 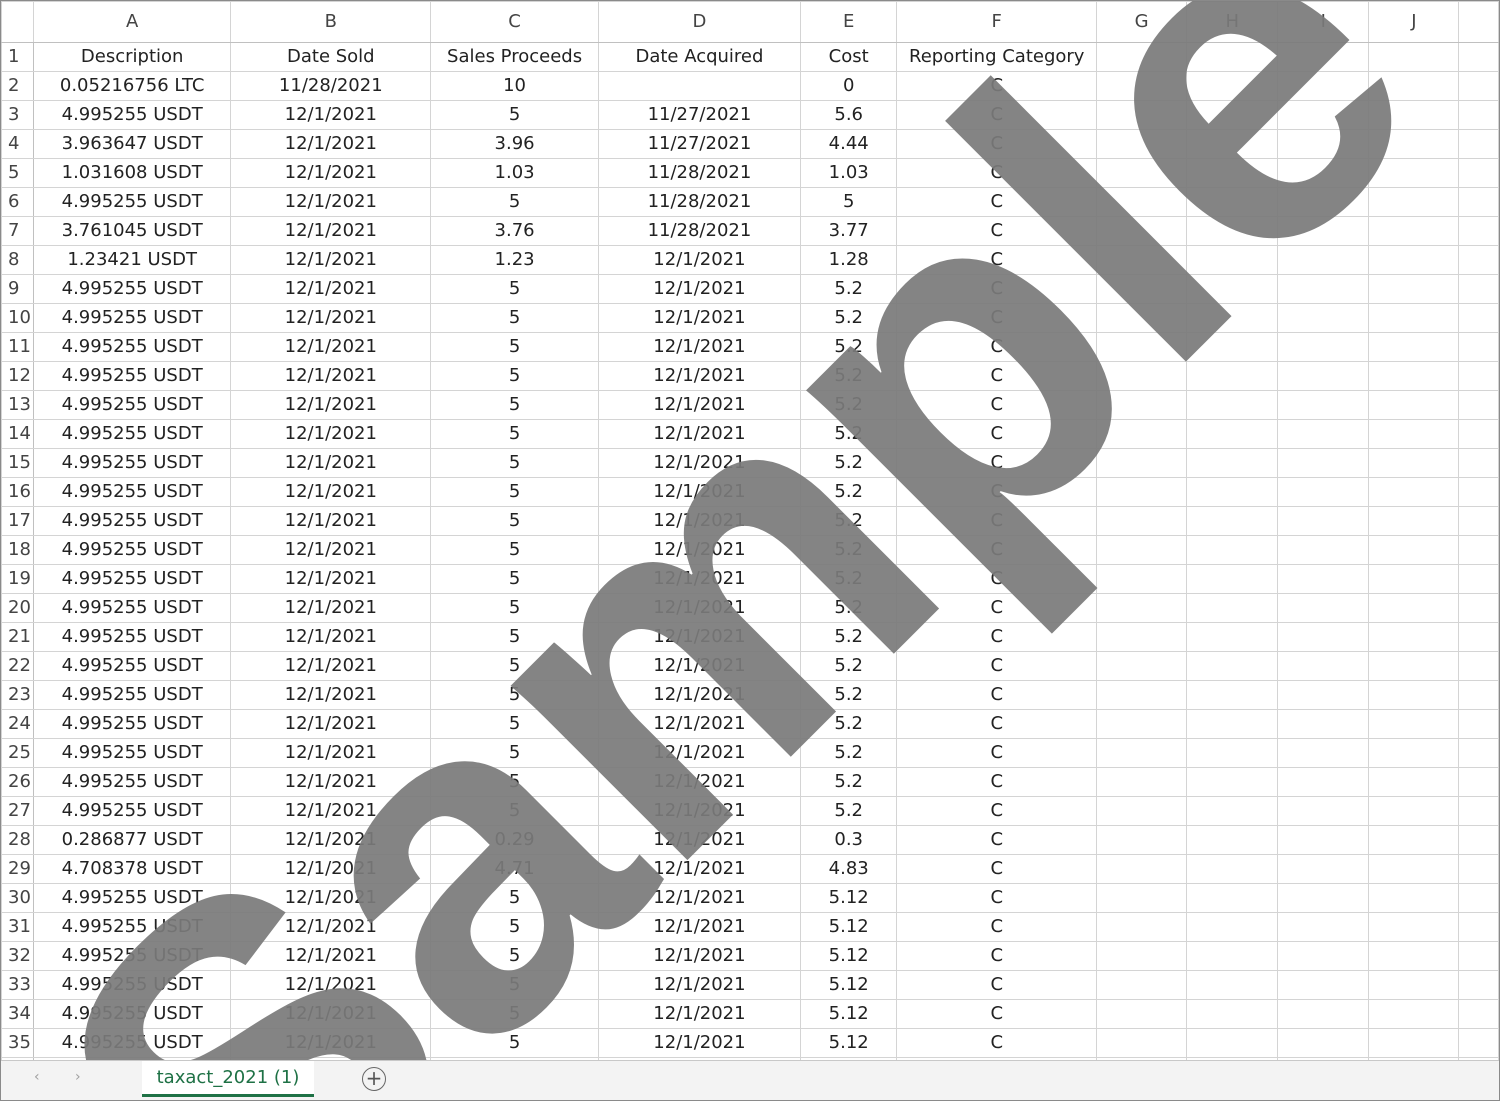 I want to click on row-number: 22, so click(x=17, y=666).